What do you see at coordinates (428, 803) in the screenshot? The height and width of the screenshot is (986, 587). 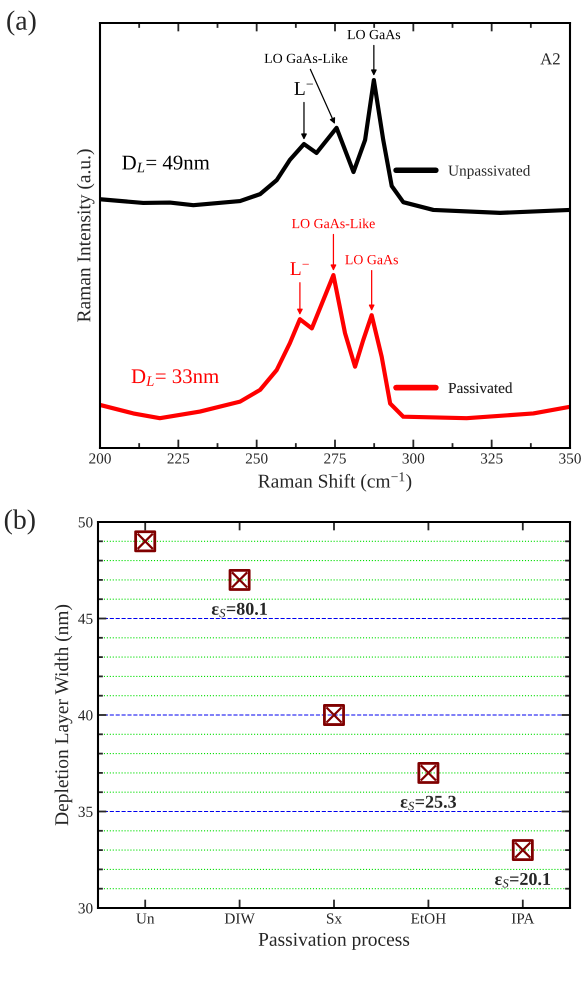 I see `annotation: ε$_{S}$=25.3` at bounding box center [428, 803].